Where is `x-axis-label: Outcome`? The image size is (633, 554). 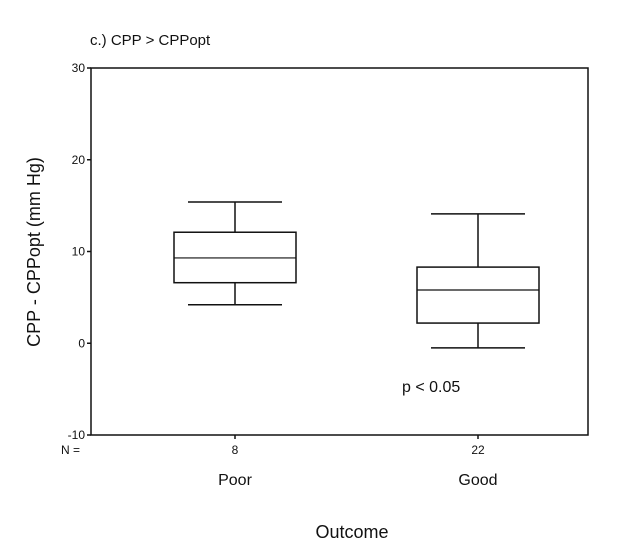 x-axis-label: Outcome is located at coordinates (351, 532).